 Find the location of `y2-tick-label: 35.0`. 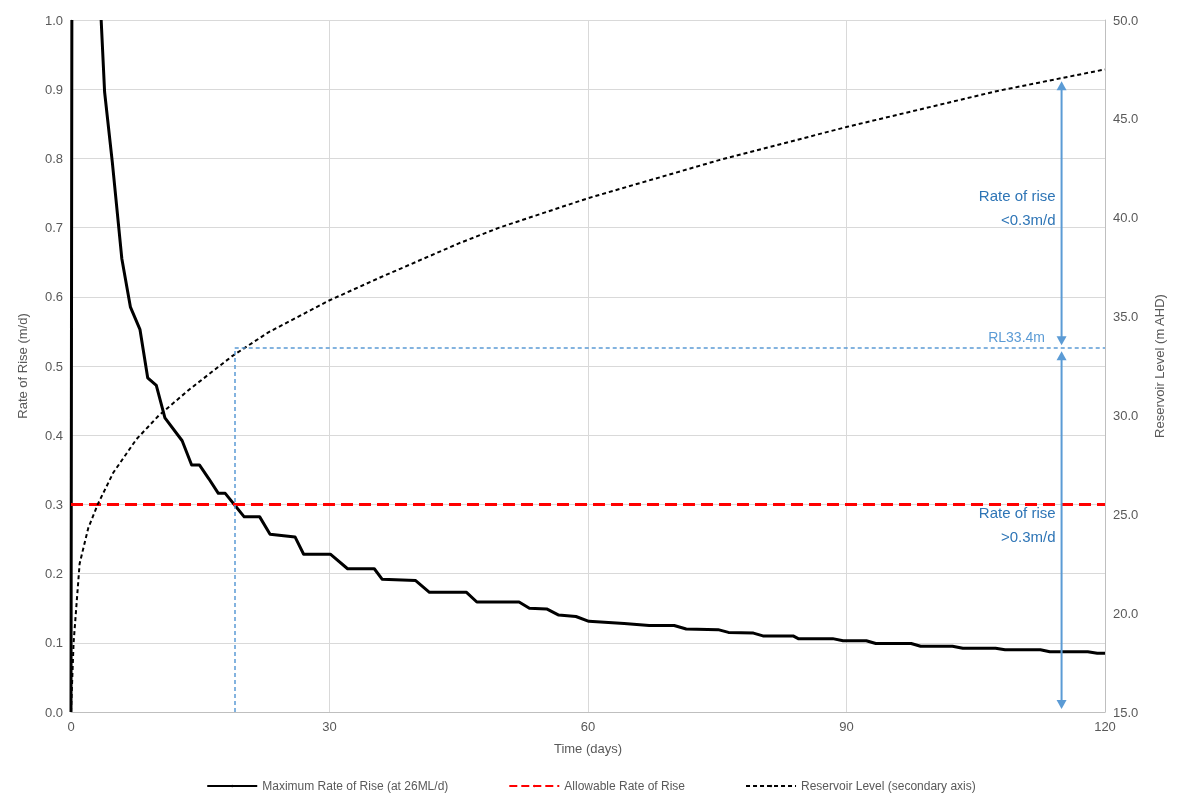

y2-tick-label: 35.0 is located at coordinates (1126, 317).